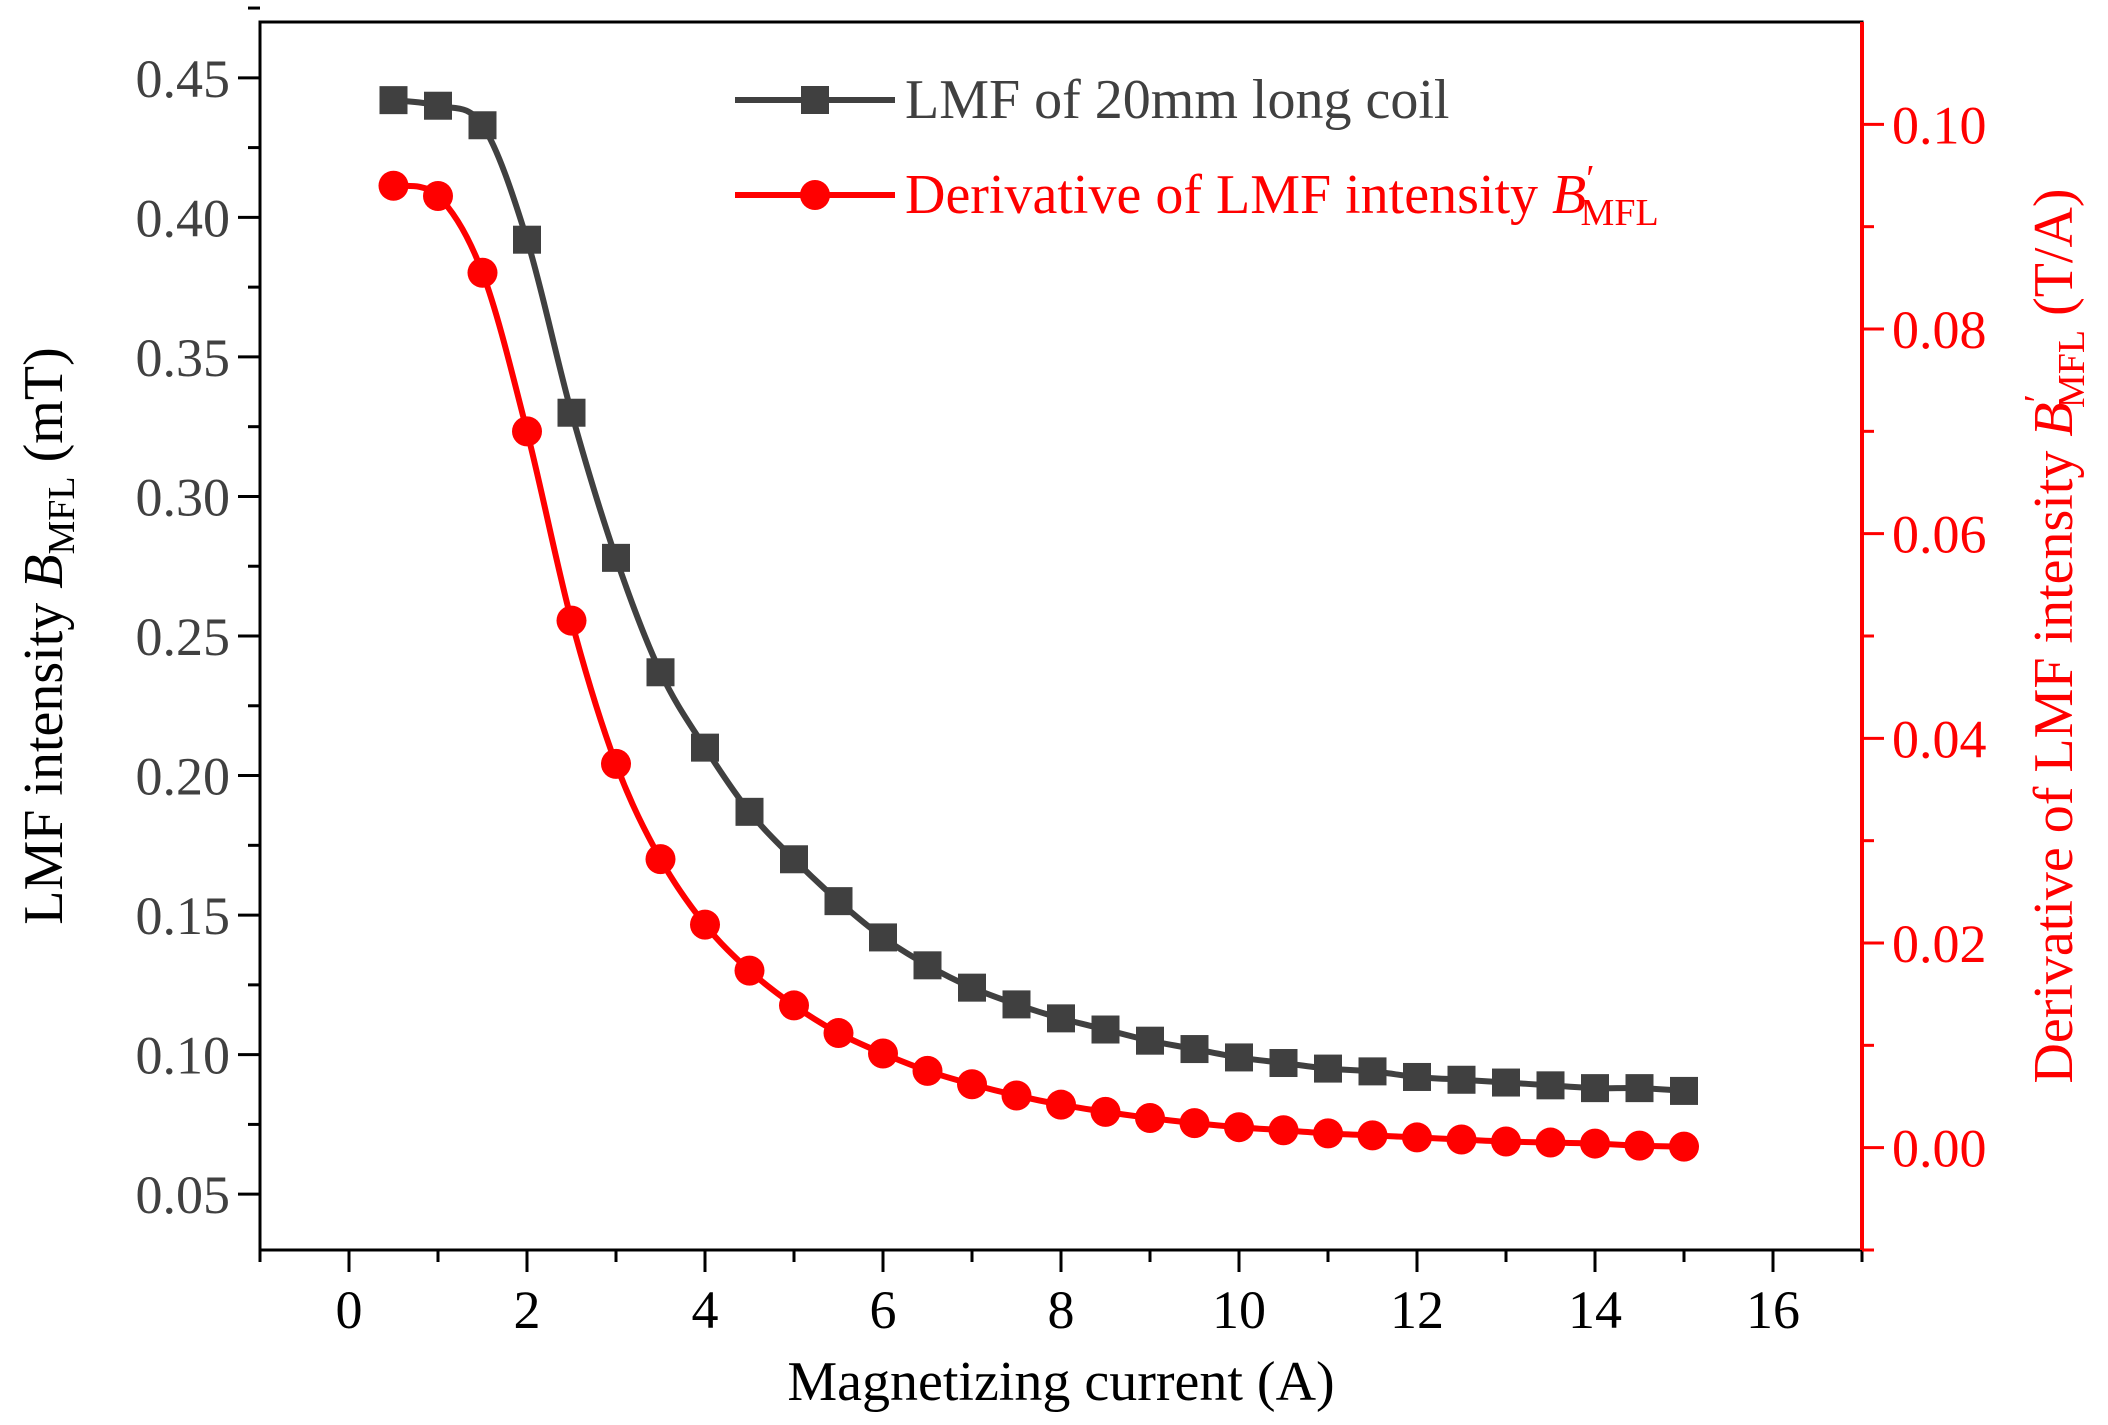  What do you see at coordinates (705, 1310) in the screenshot?
I see `x-tick-label: 4` at bounding box center [705, 1310].